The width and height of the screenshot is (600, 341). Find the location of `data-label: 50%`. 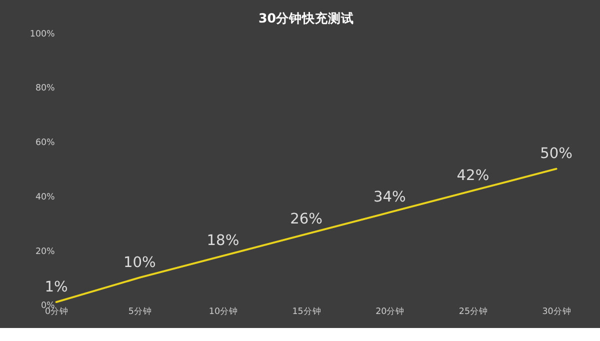

data-label: 50% is located at coordinates (556, 153).